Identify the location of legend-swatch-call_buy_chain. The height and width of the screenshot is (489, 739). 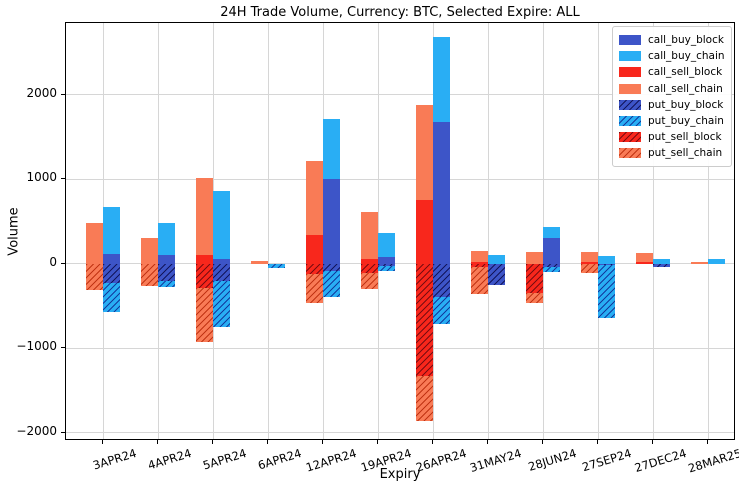
(630, 56).